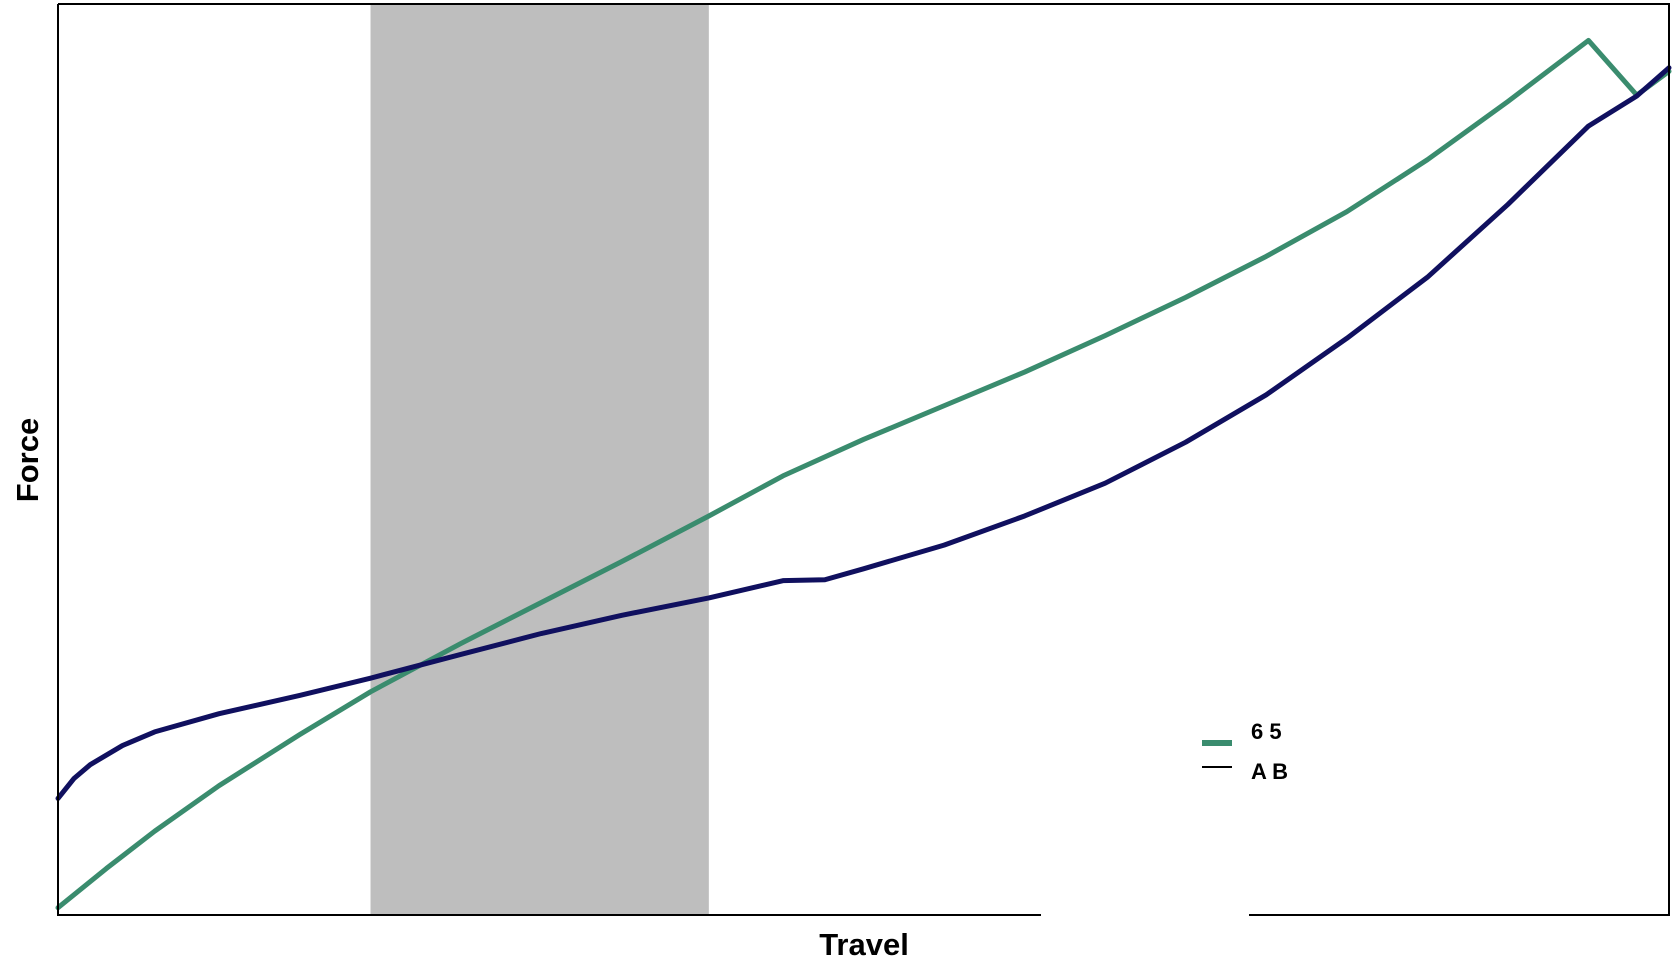 This screenshot has width=1675, height=962. What do you see at coordinates (1269, 771) in the screenshot?
I see `legend-label-series-2: A B` at bounding box center [1269, 771].